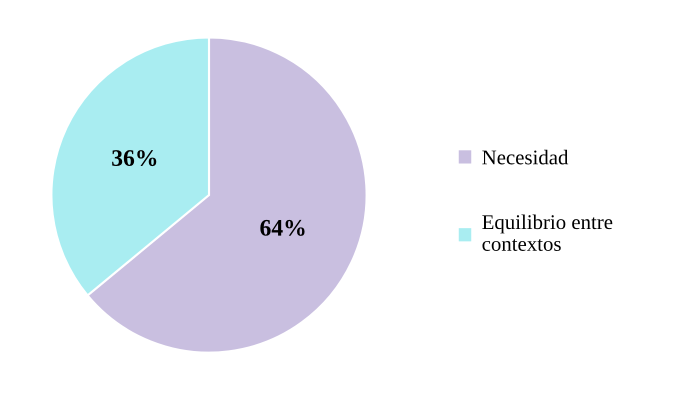 Image resolution: width=678 pixels, height=405 pixels. I want to click on data-label: 64%, so click(282, 228).